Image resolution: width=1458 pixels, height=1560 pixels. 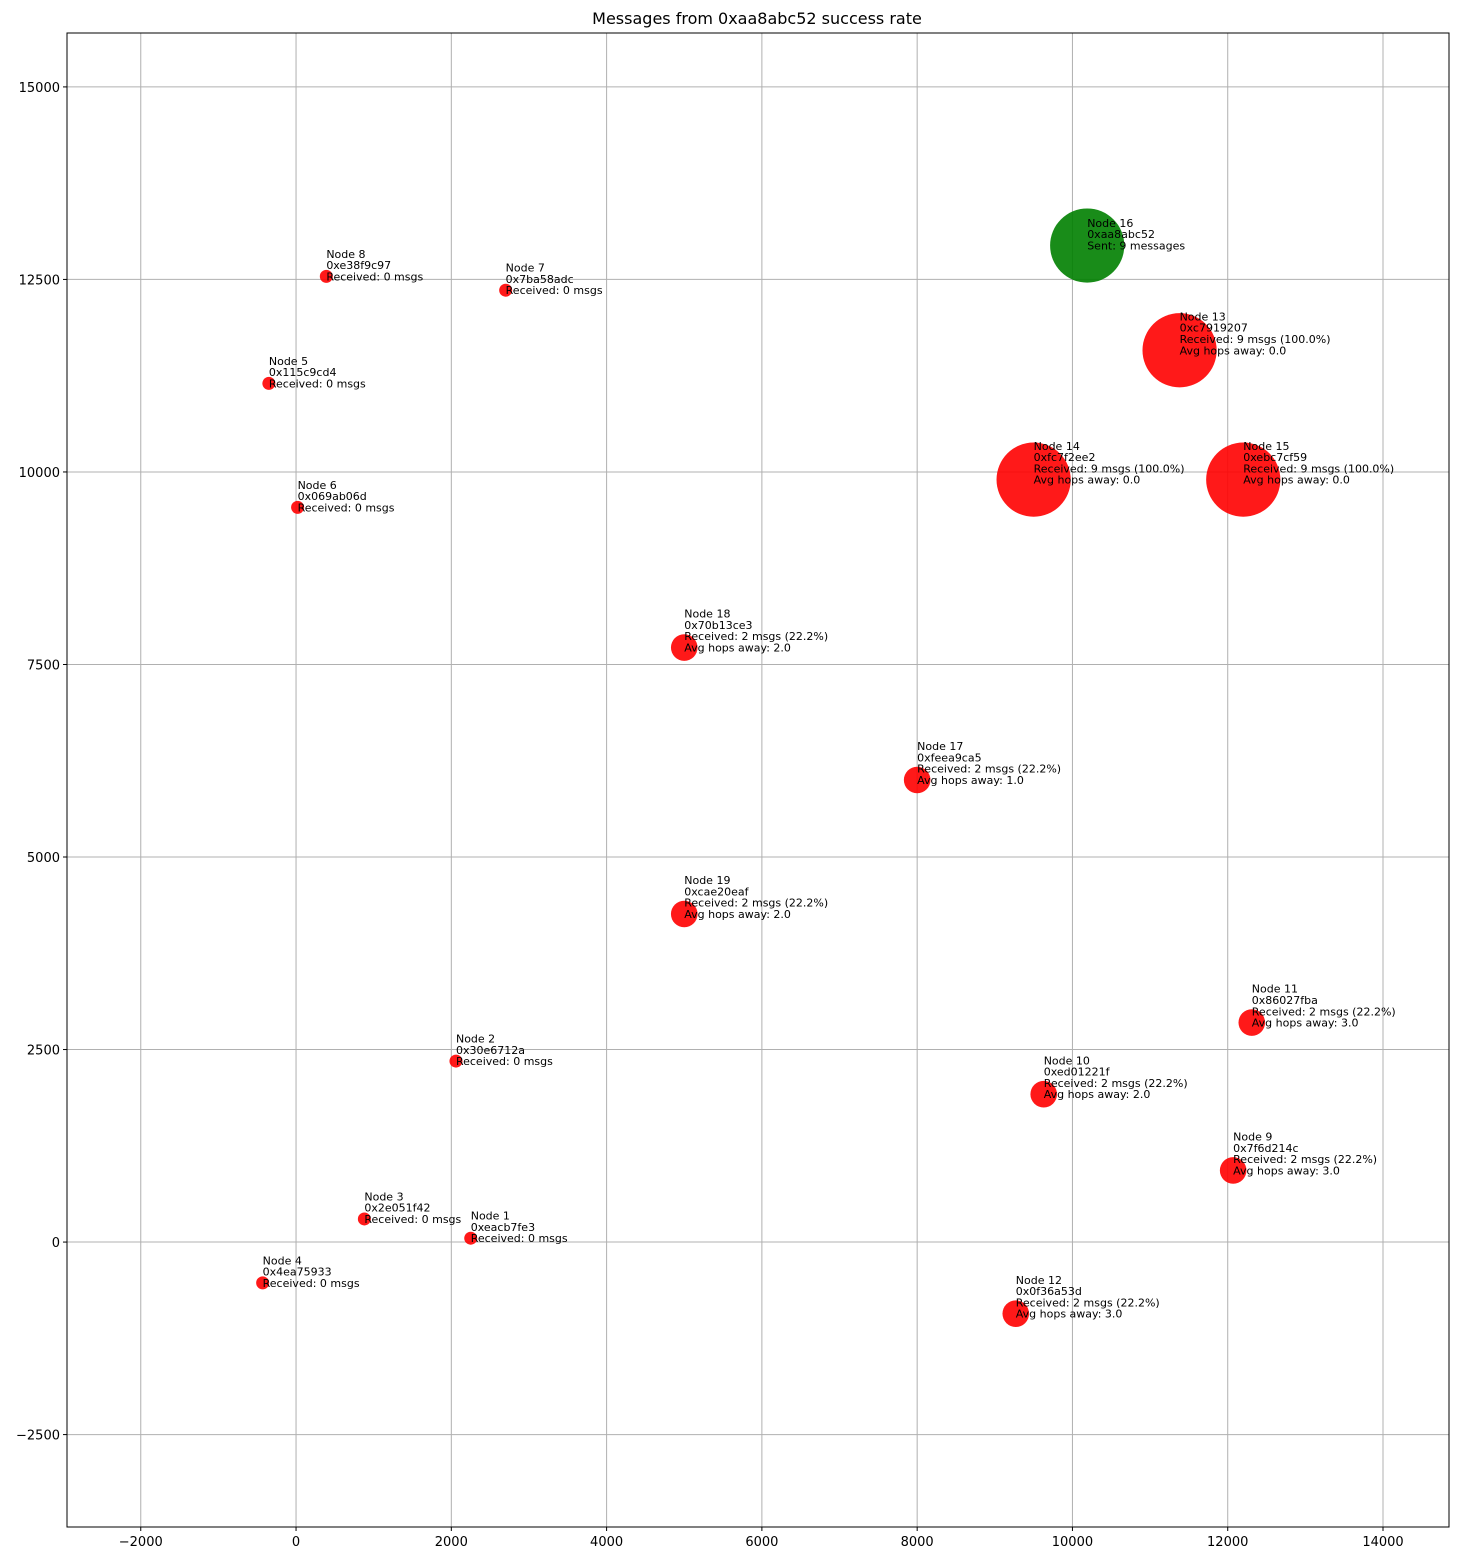 What do you see at coordinates (141, 1542) in the screenshot?
I see `x-tick-label: −2000` at bounding box center [141, 1542].